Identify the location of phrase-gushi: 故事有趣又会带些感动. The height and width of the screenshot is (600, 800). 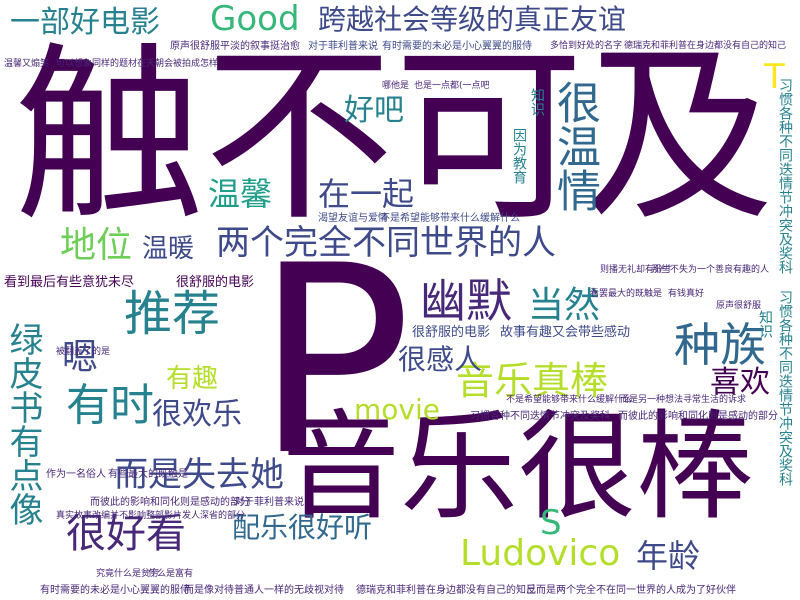
(565, 332).